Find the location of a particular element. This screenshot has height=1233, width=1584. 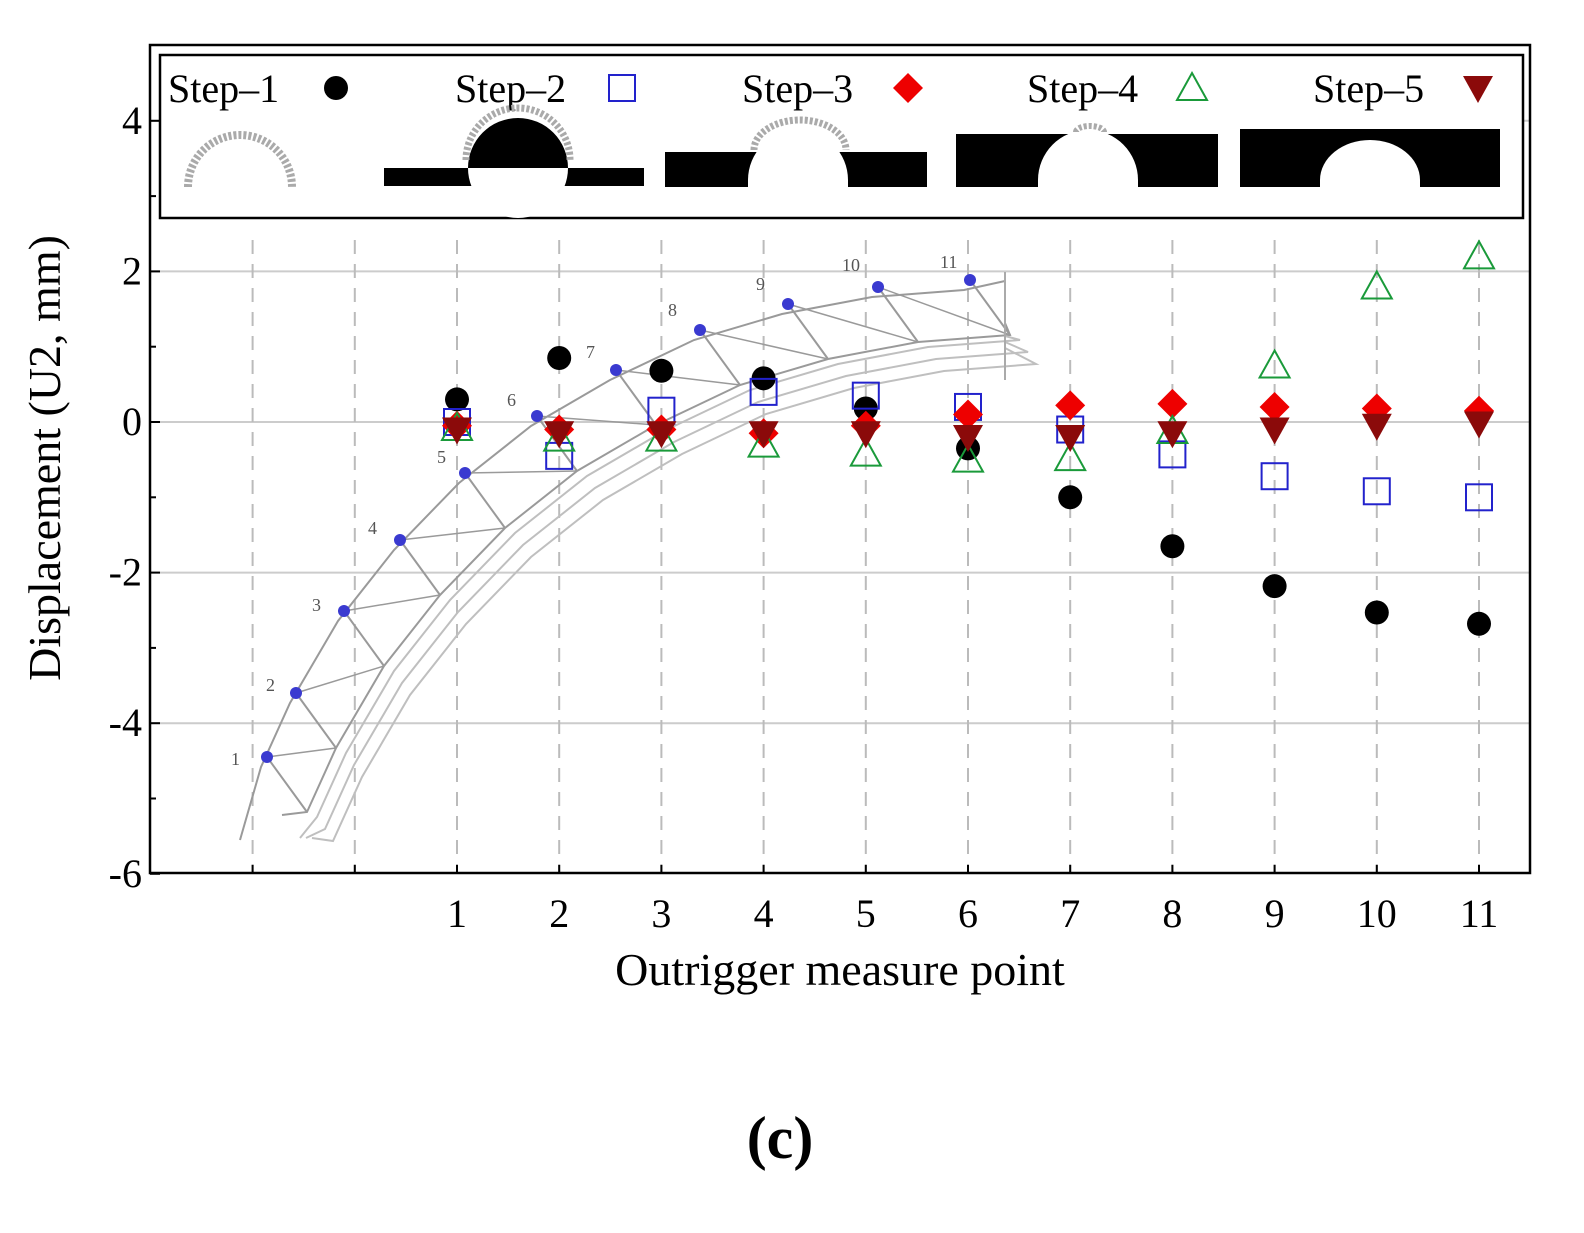

legend-sketch-step-3-void is located at coordinates (798, 158).